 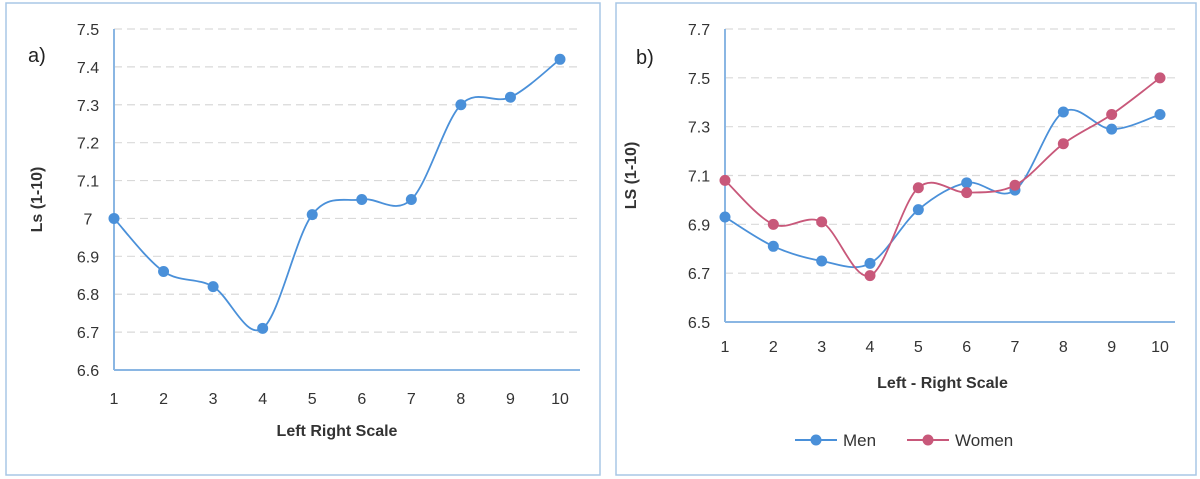 I want to click on y-tick-label: 6.6, so click(x=88, y=371).